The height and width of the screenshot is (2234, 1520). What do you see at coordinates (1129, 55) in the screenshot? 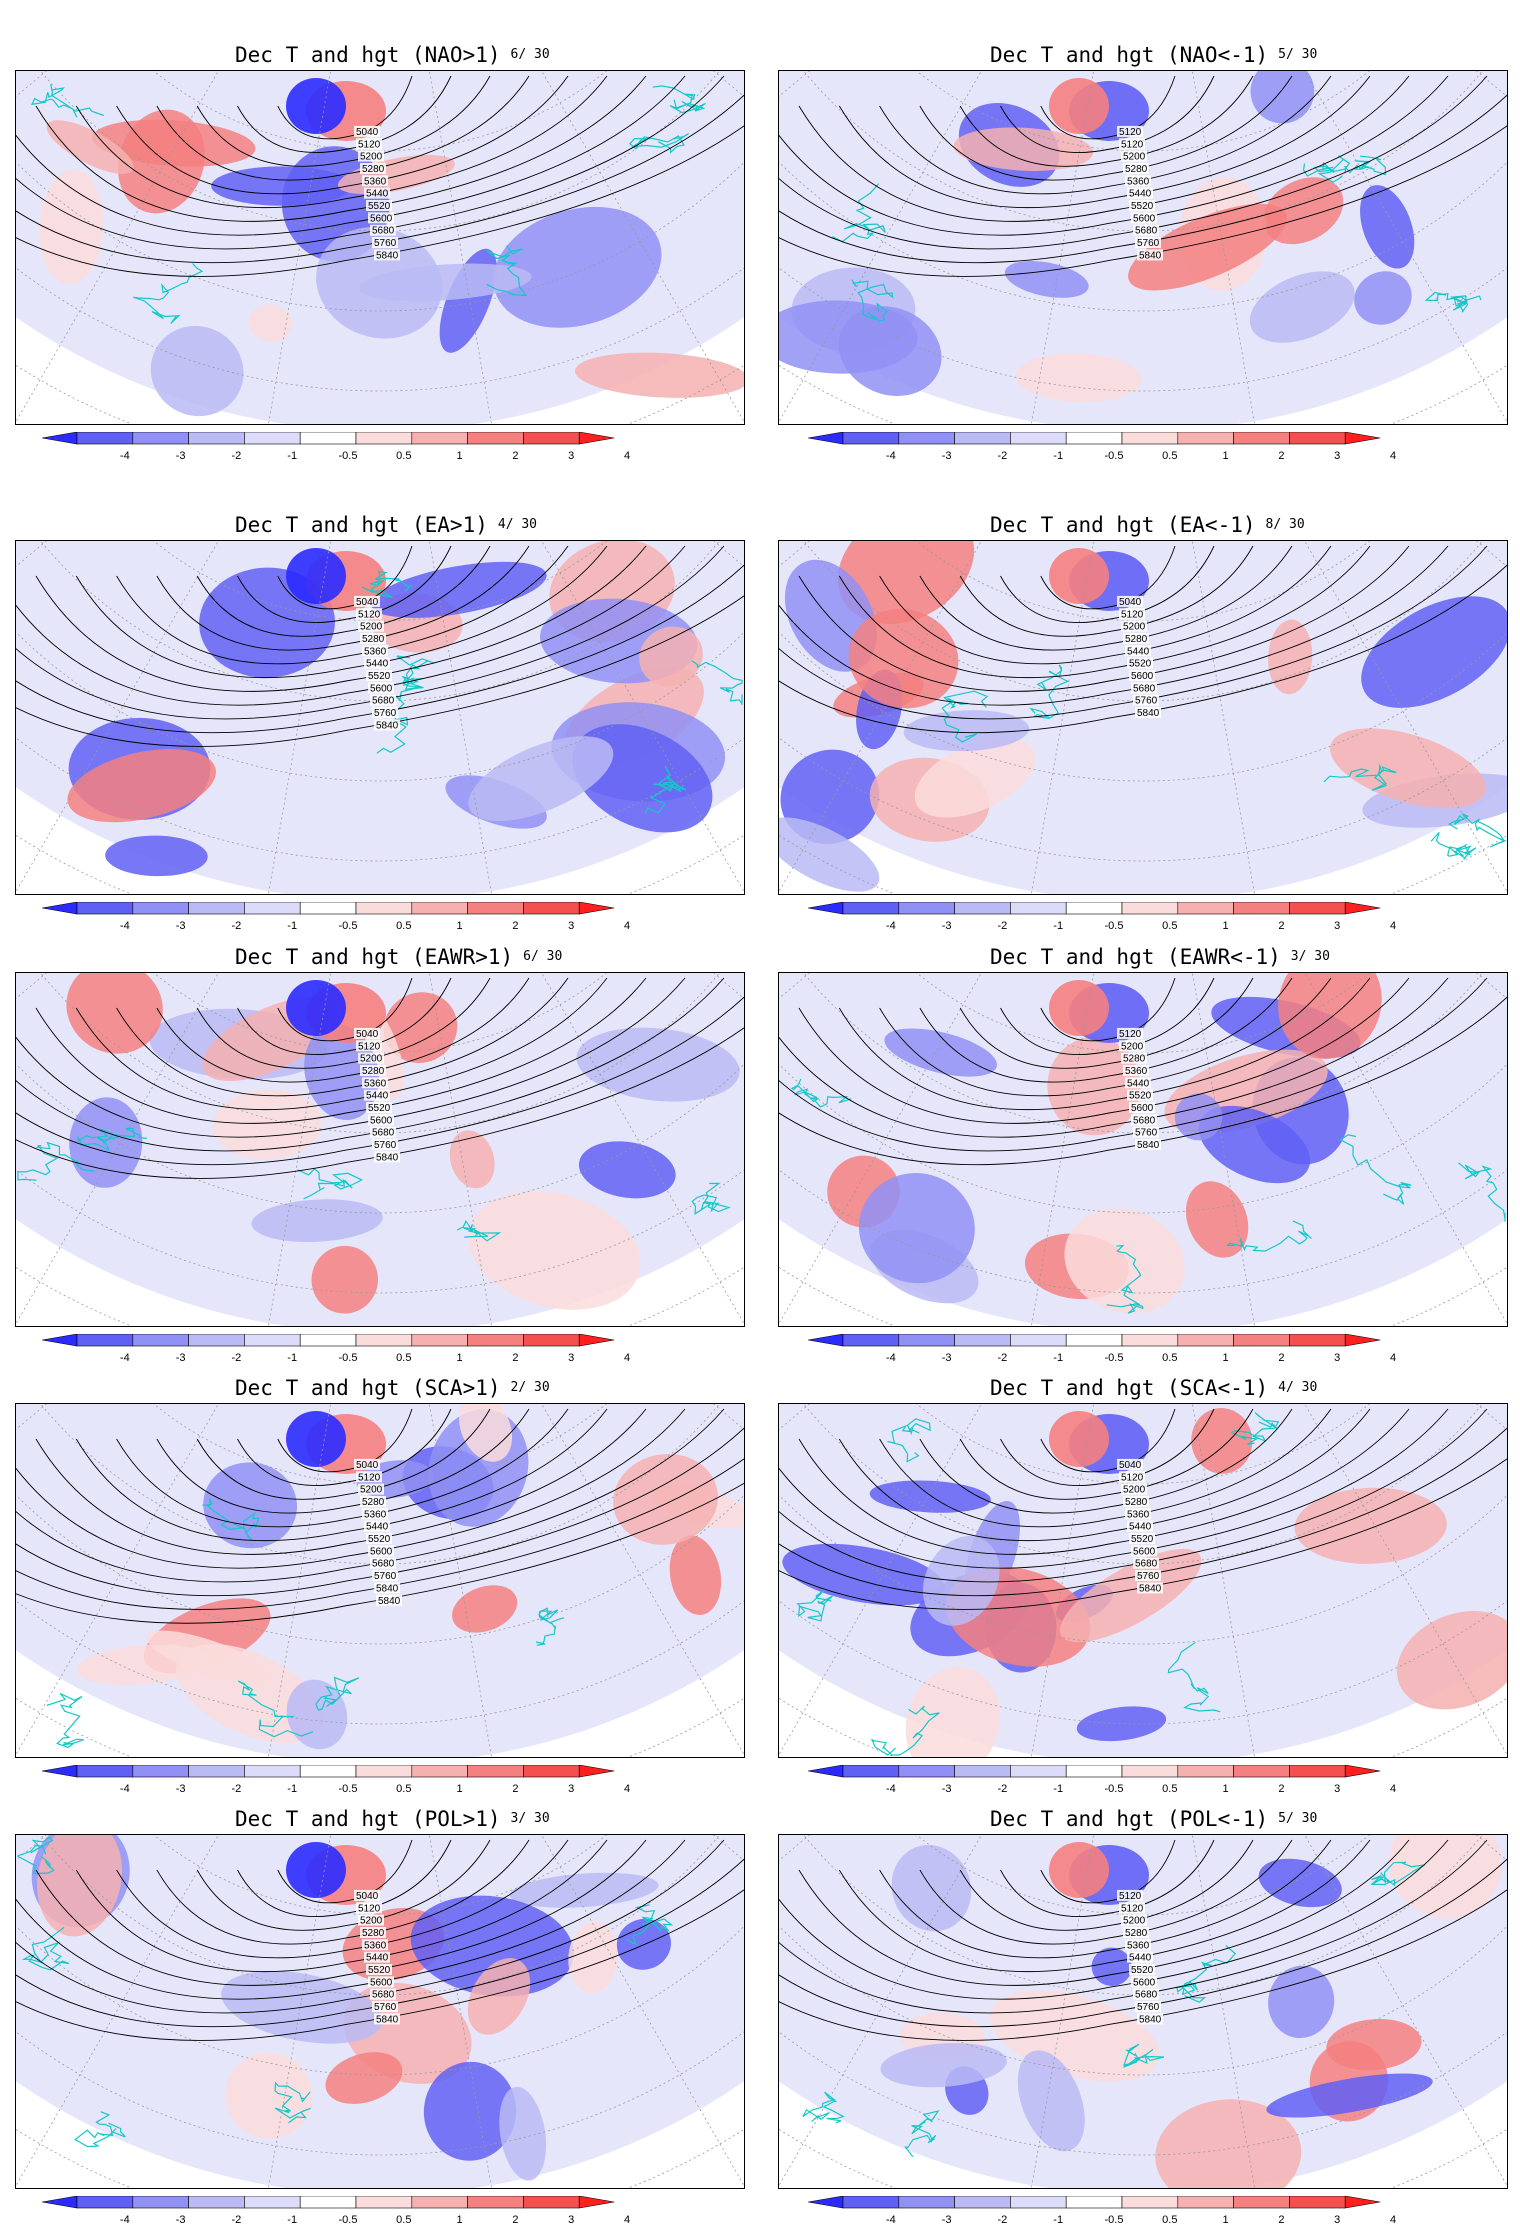
I see `panel-title-text: Dec T and hgt (NAO<-1)` at bounding box center [1129, 55].